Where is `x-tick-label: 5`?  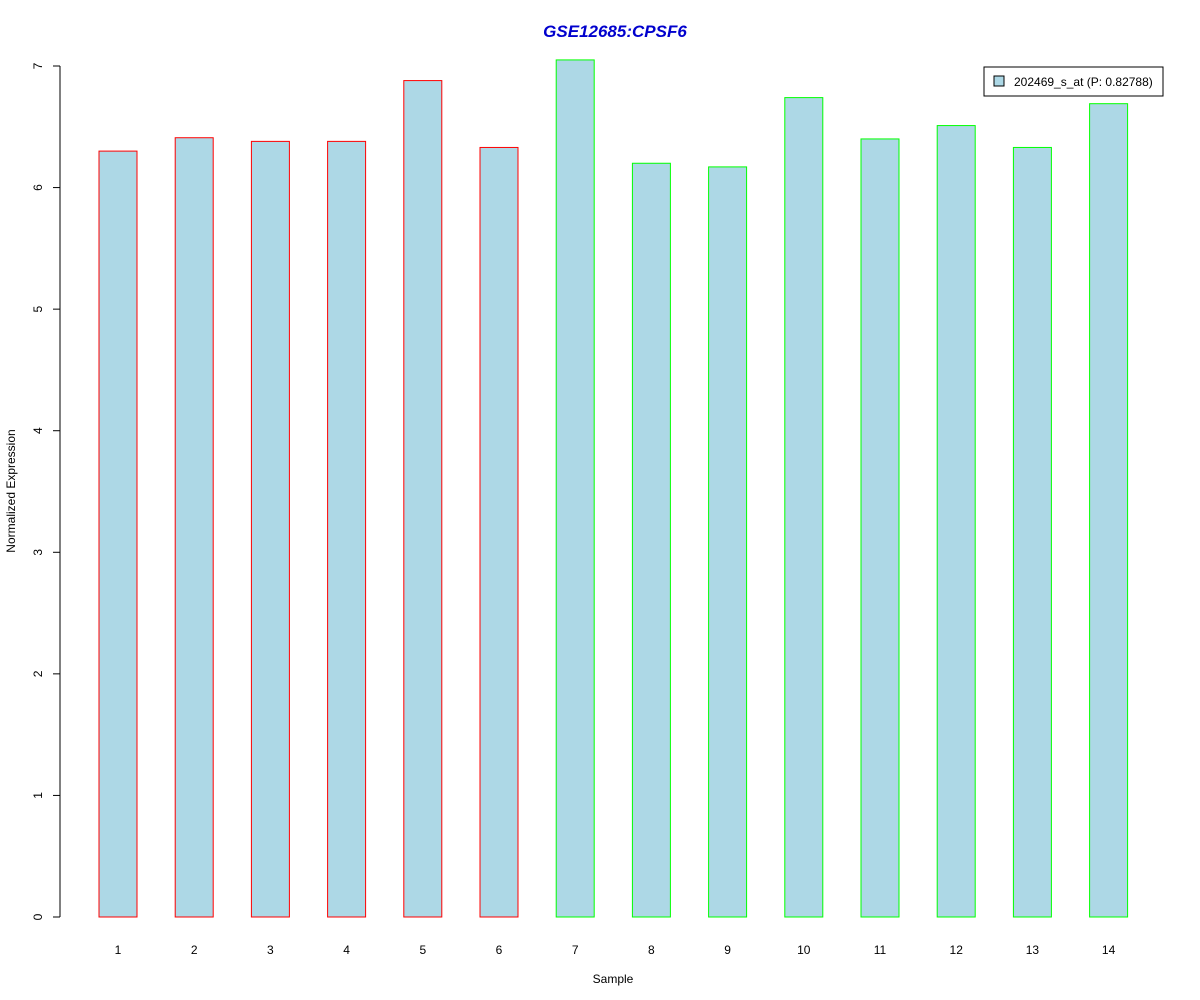 x-tick-label: 5 is located at coordinates (422, 950).